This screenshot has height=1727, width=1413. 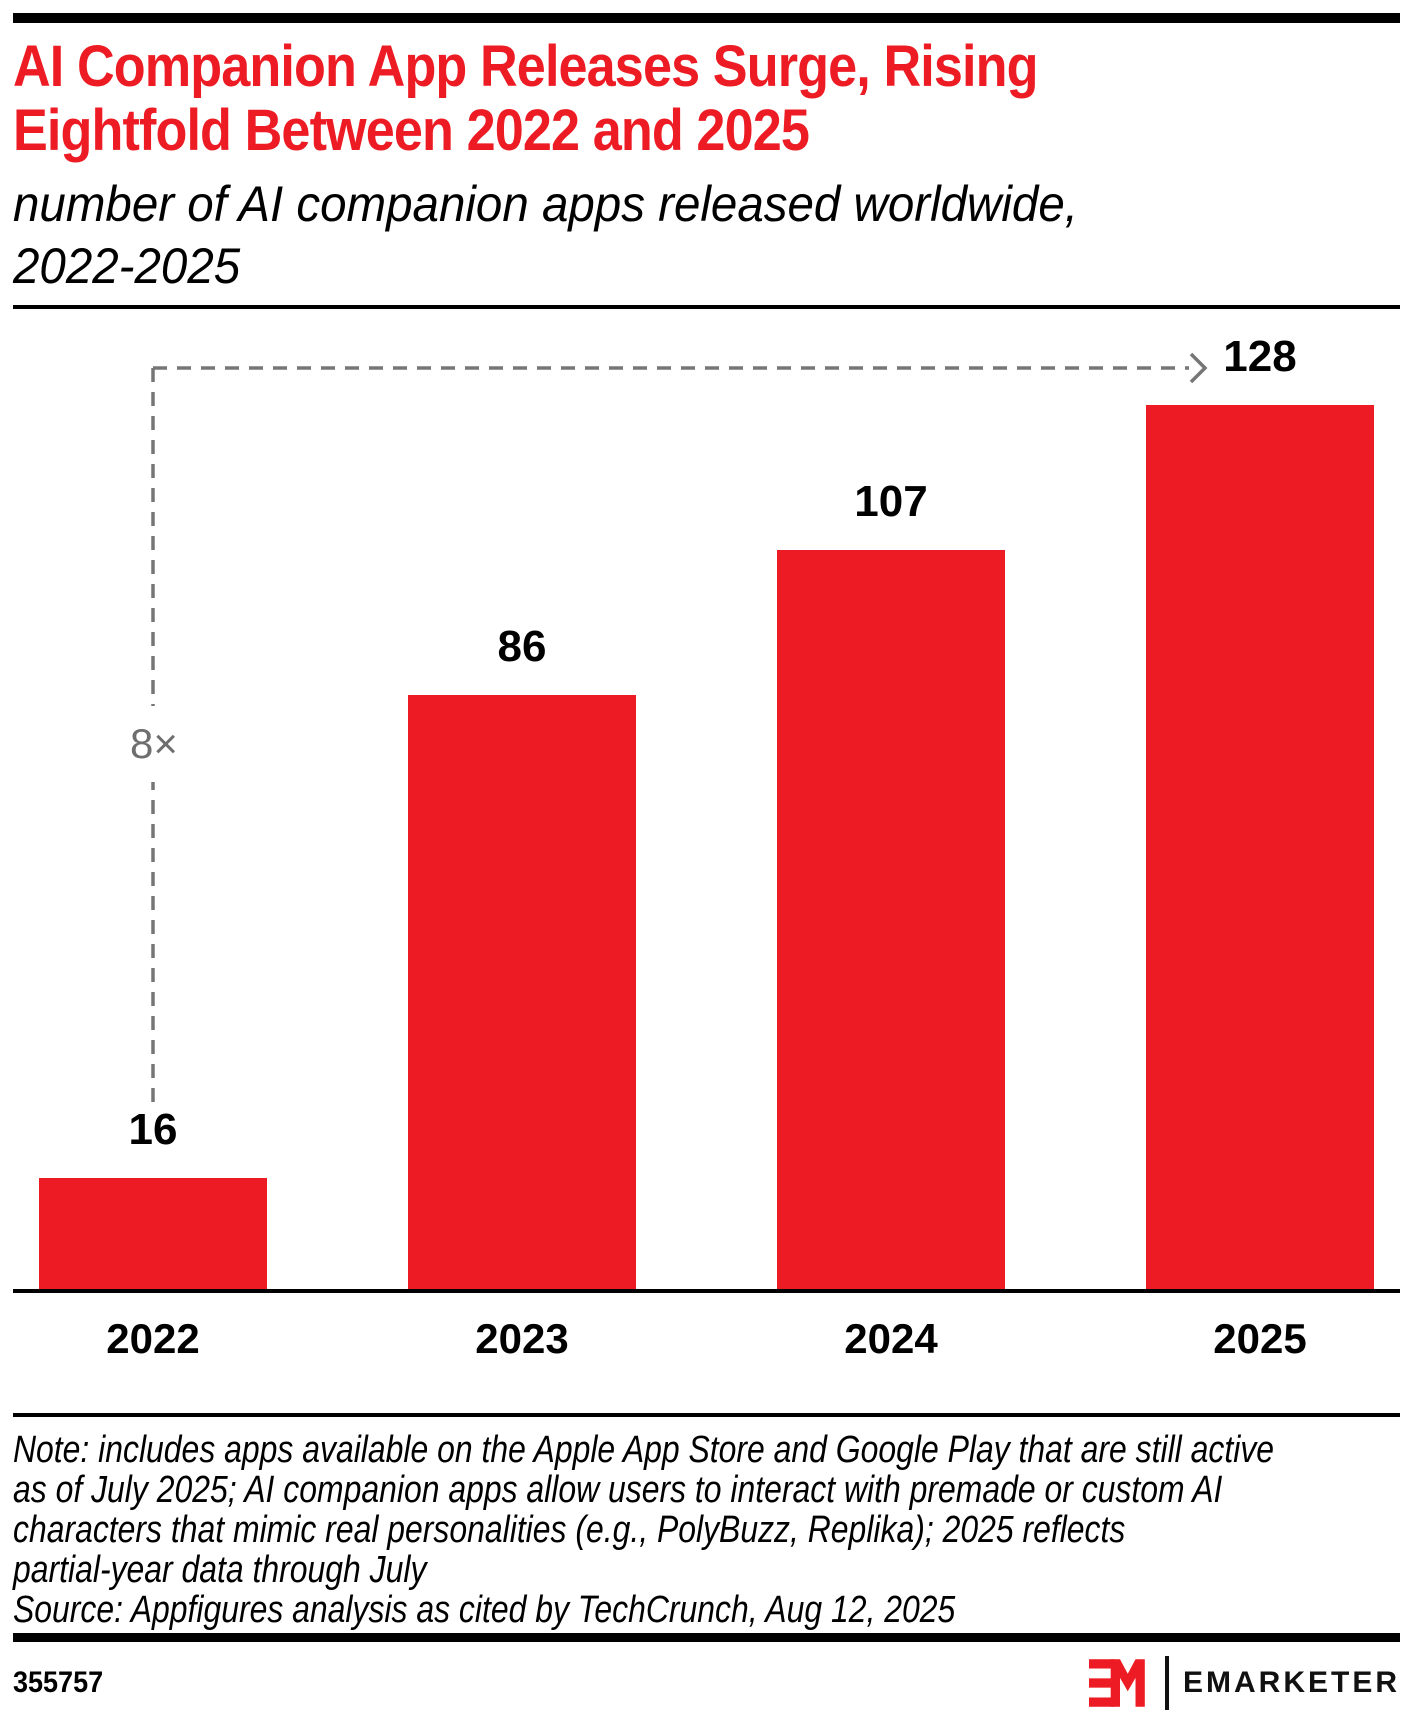 What do you see at coordinates (1166, 1683) in the screenshot?
I see `logo-divider` at bounding box center [1166, 1683].